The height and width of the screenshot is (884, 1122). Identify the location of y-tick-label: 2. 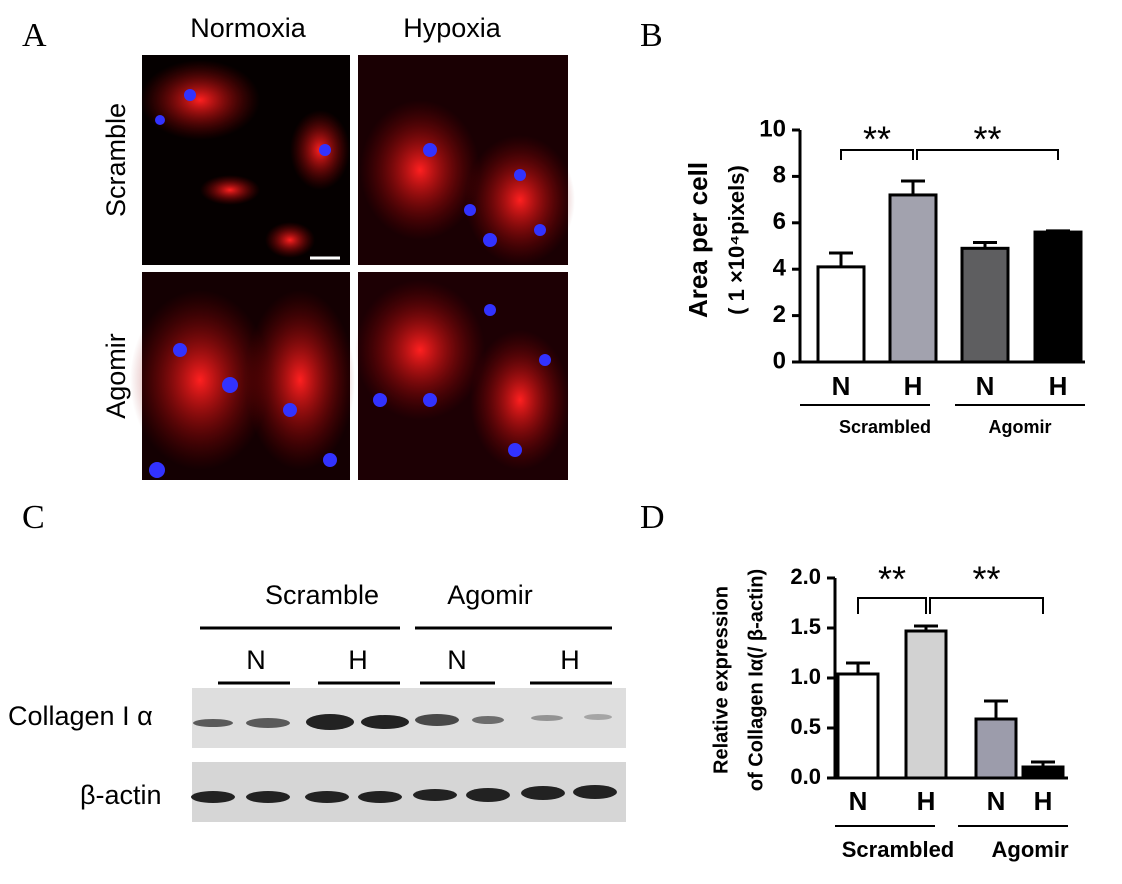
(779, 314).